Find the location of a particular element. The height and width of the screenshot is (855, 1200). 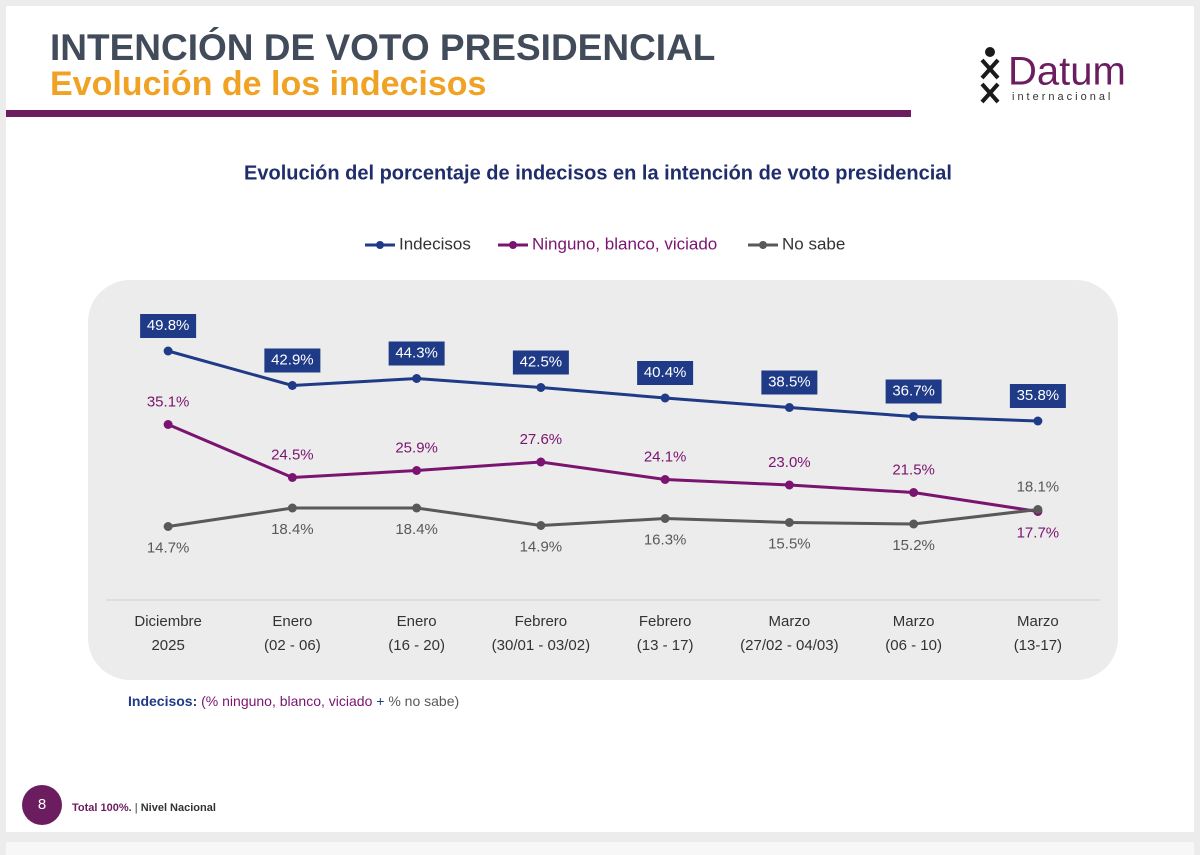

x-tick-label: (30/01 - 03/02) is located at coordinates (541, 645).